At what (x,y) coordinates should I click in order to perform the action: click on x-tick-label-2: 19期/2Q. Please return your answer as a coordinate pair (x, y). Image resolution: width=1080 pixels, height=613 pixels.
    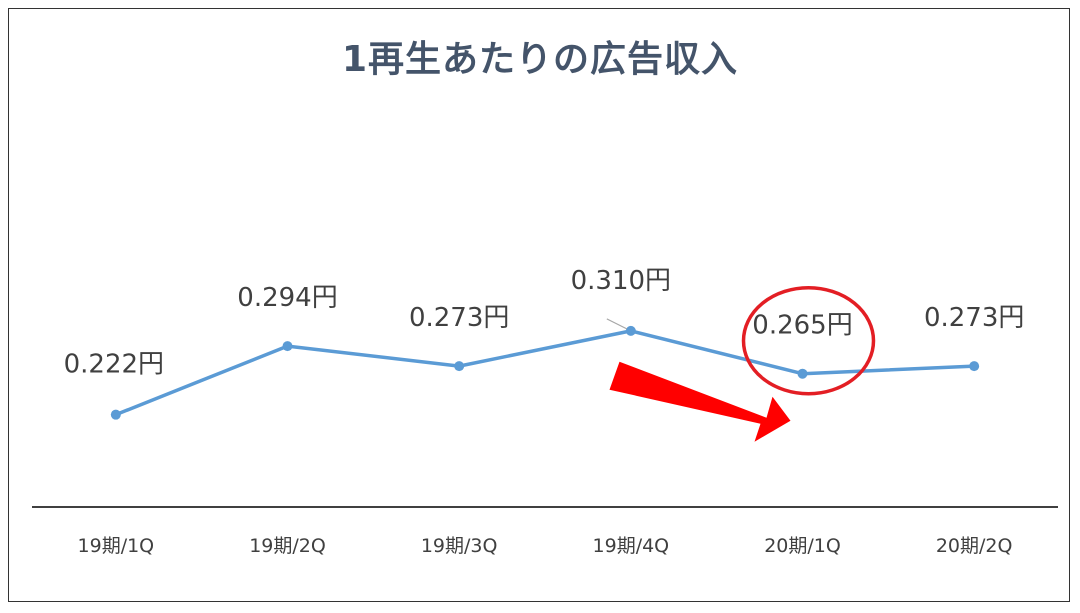
    Looking at the image, I should click on (287, 546).